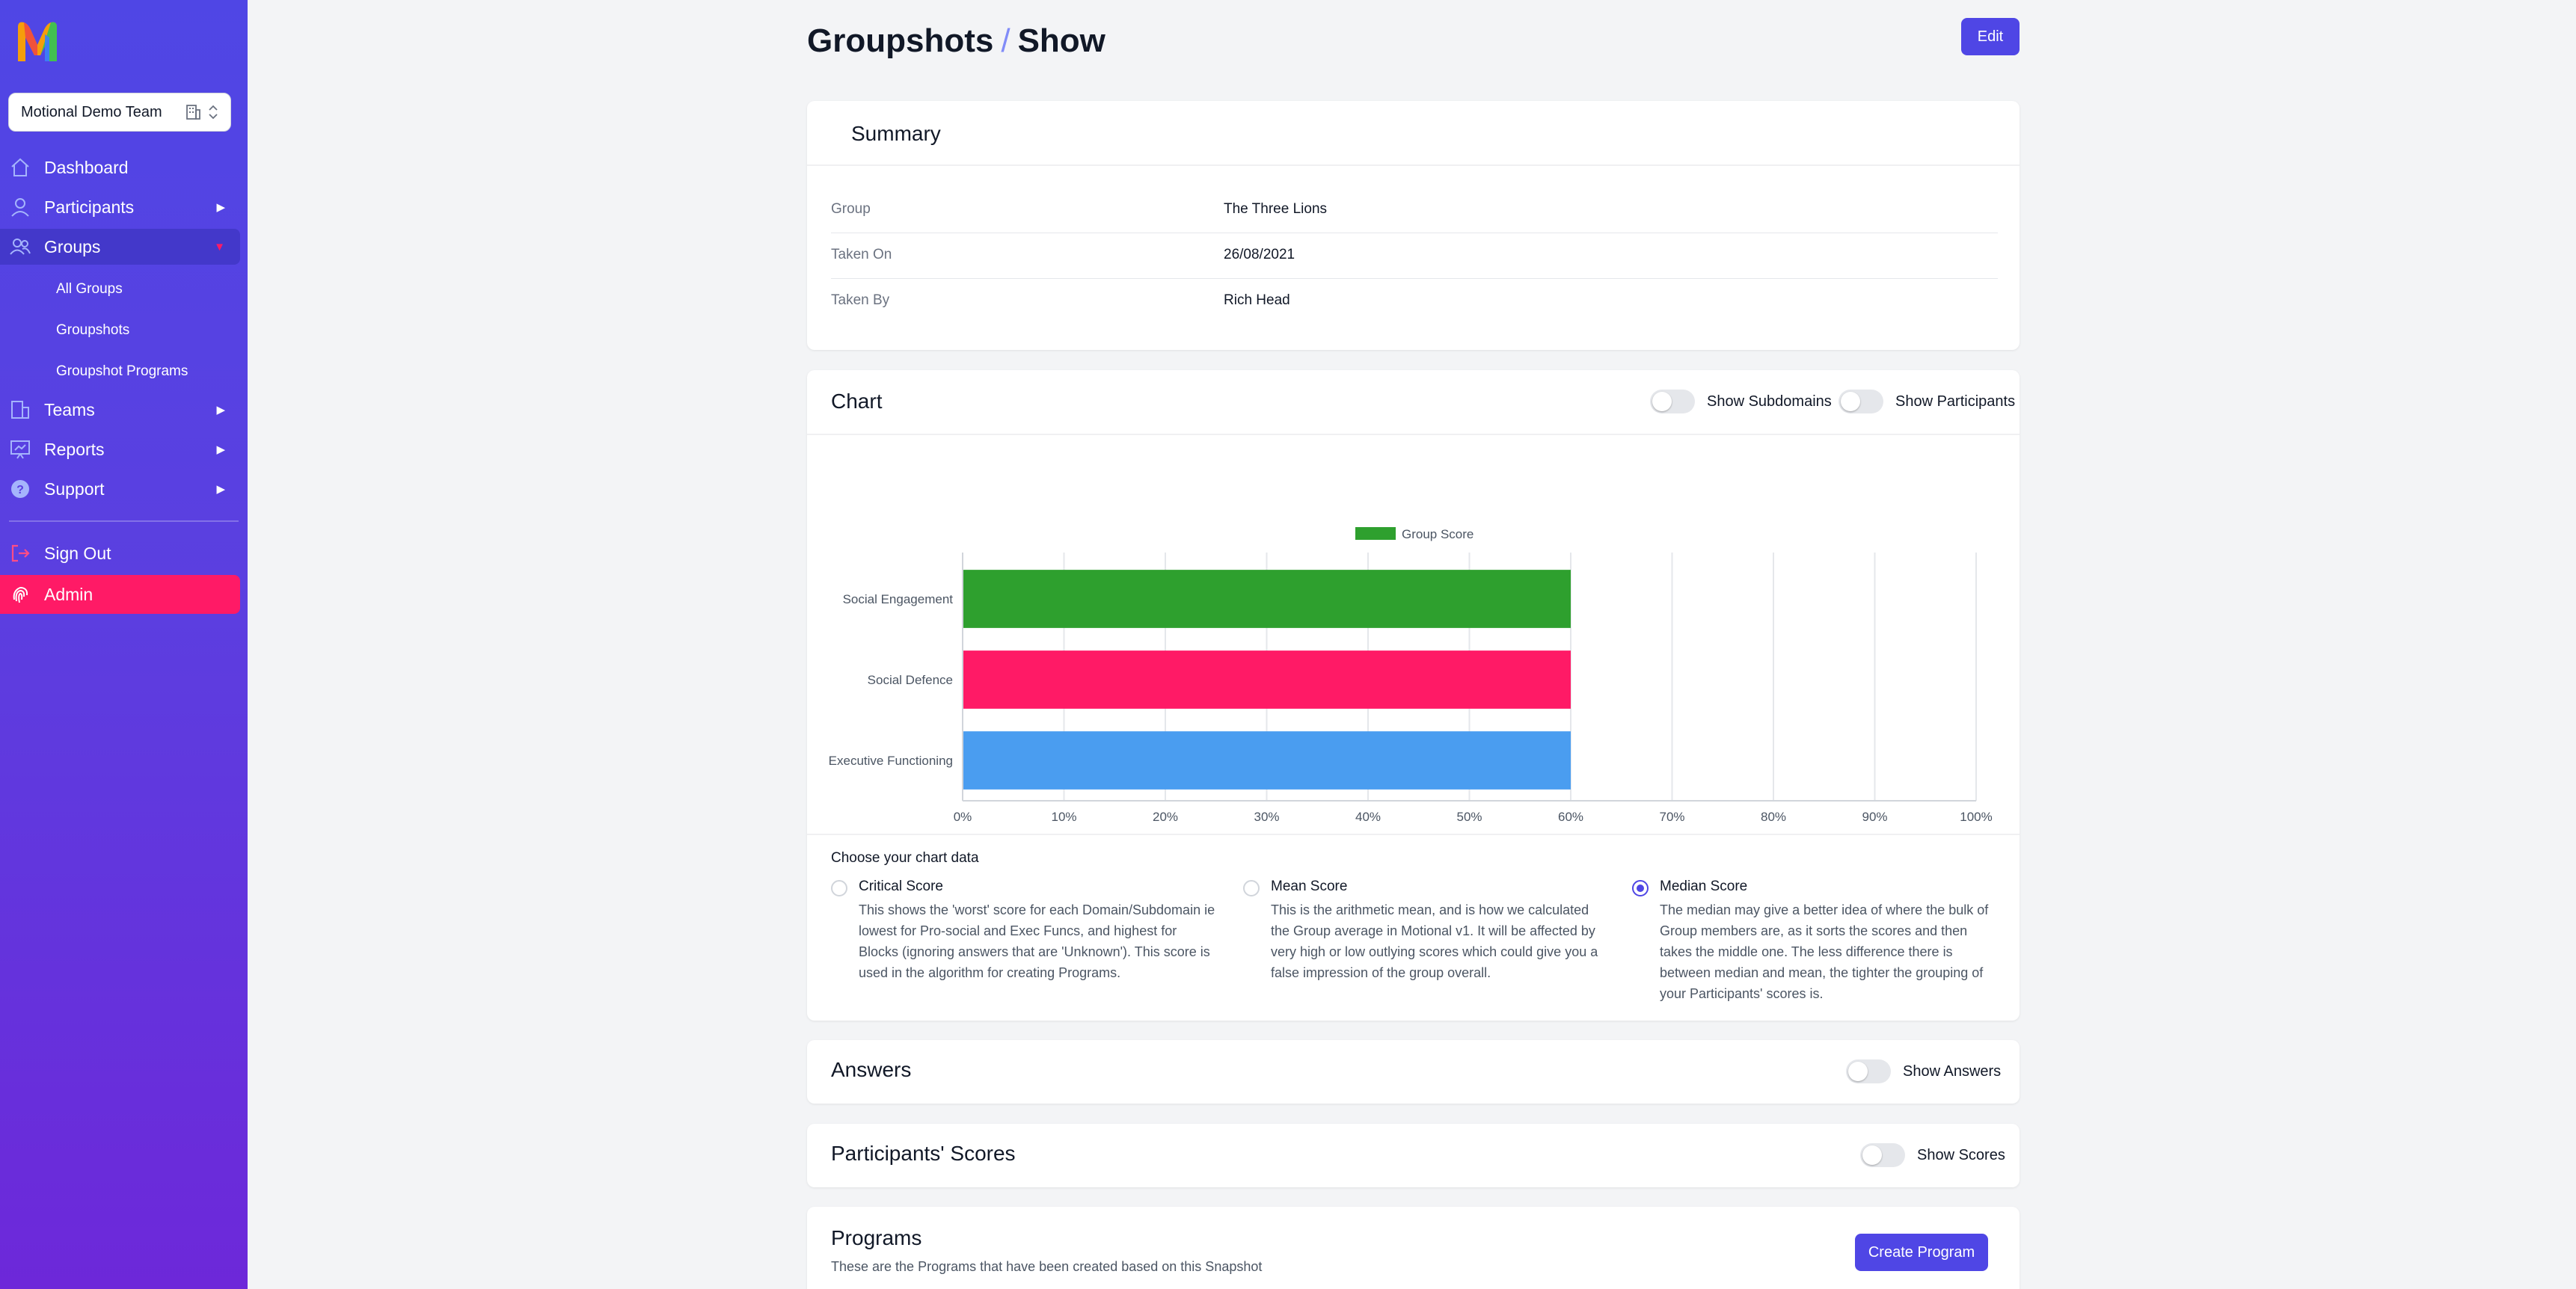  I want to click on summary-row-taken-on: Taken On 26/08/2021, so click(1414, 256).